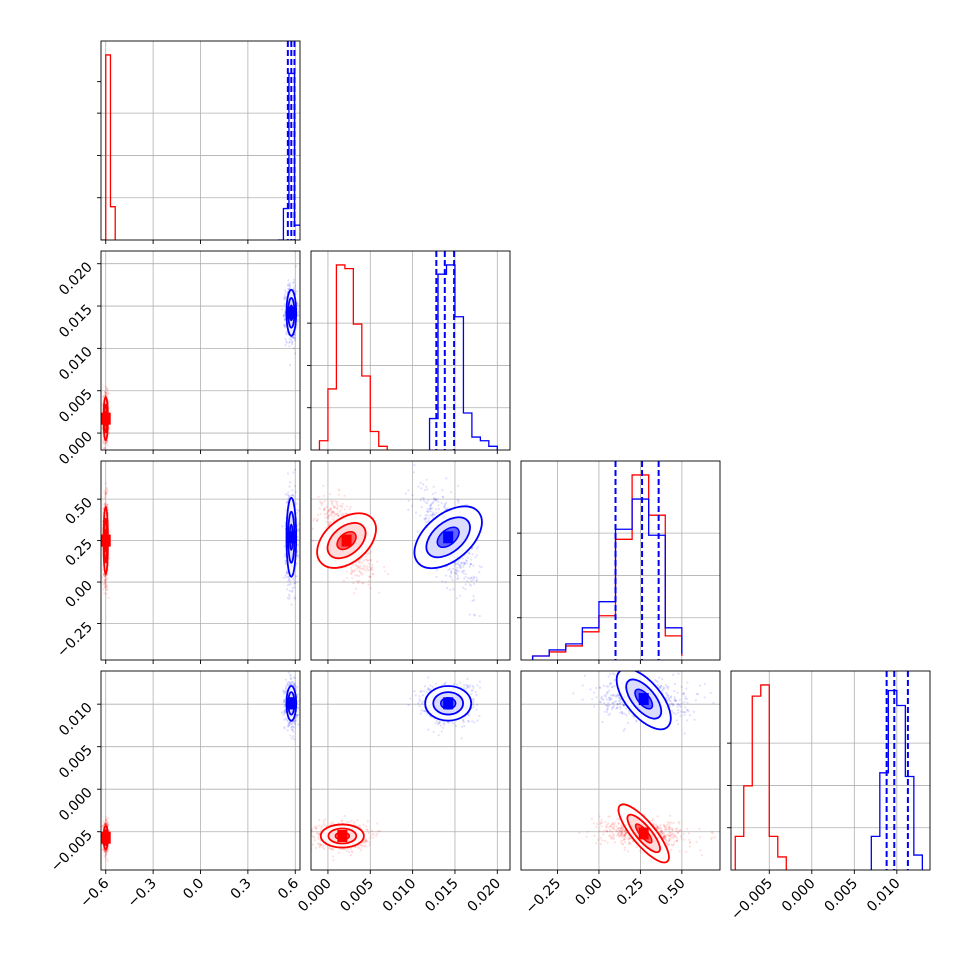  I want to click on density-peak-blue, so click(291, 537).